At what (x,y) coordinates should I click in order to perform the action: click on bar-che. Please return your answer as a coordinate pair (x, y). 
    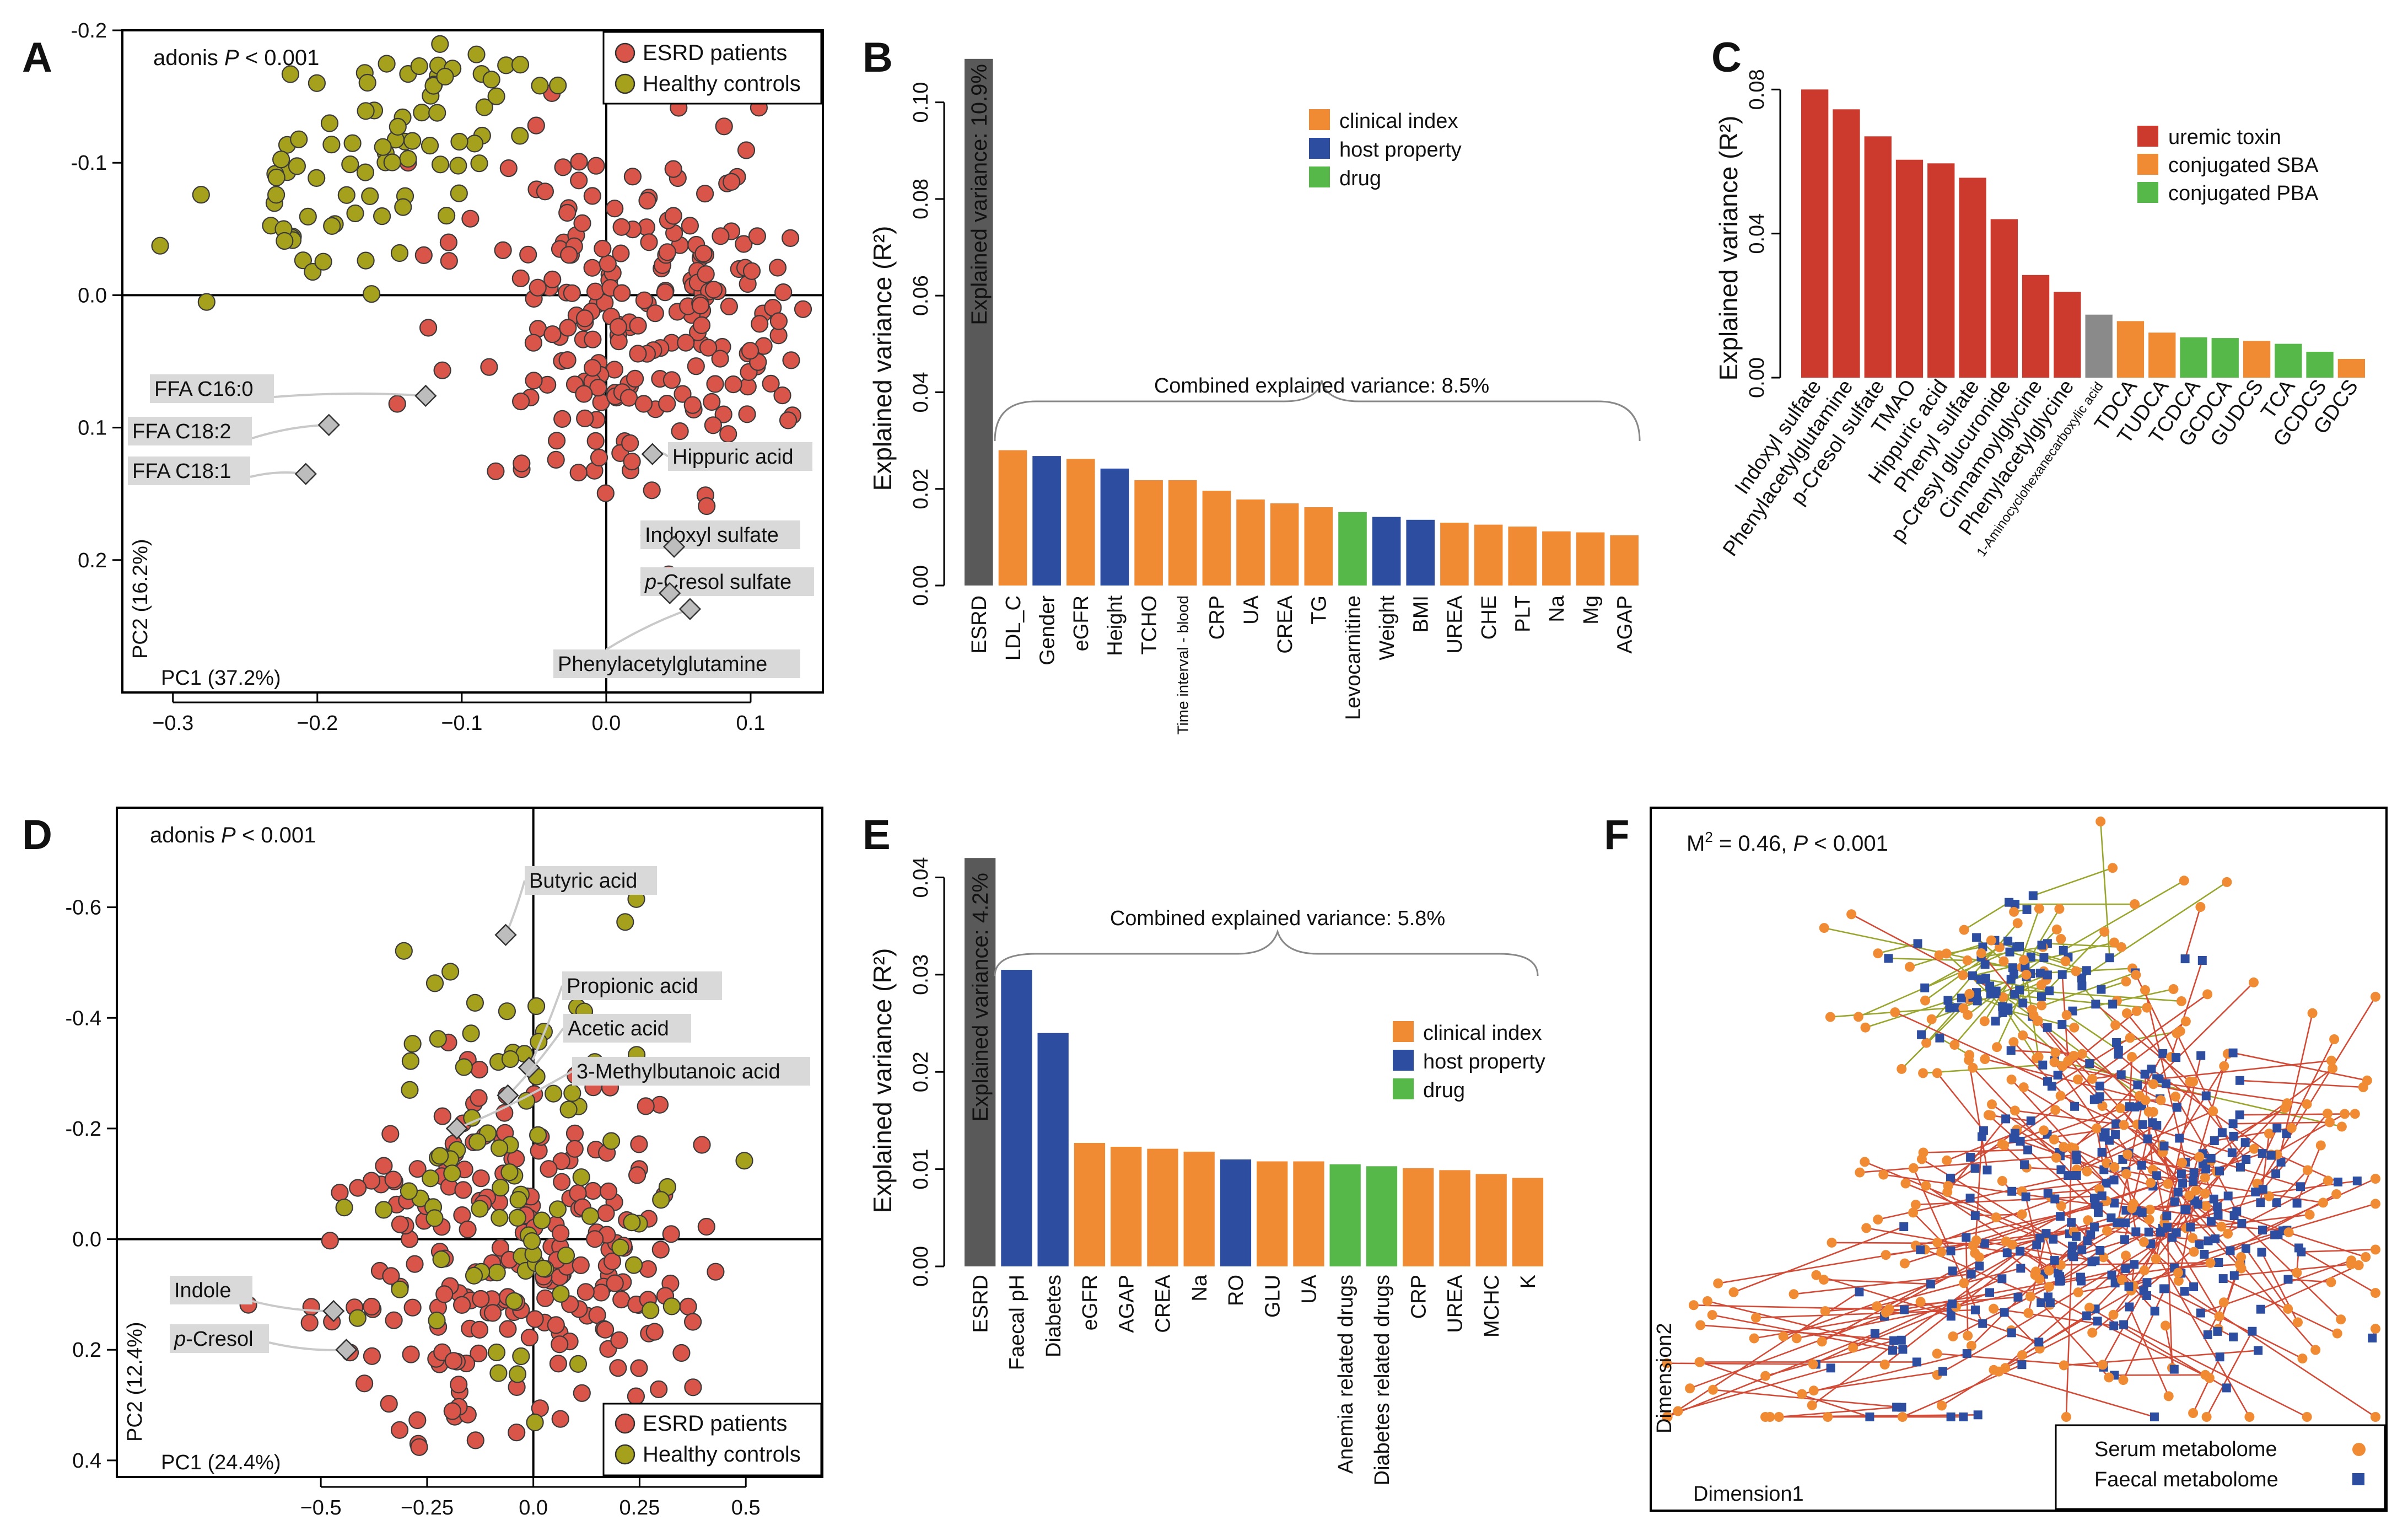
    Looking at the image, I should click on (1489, 555).